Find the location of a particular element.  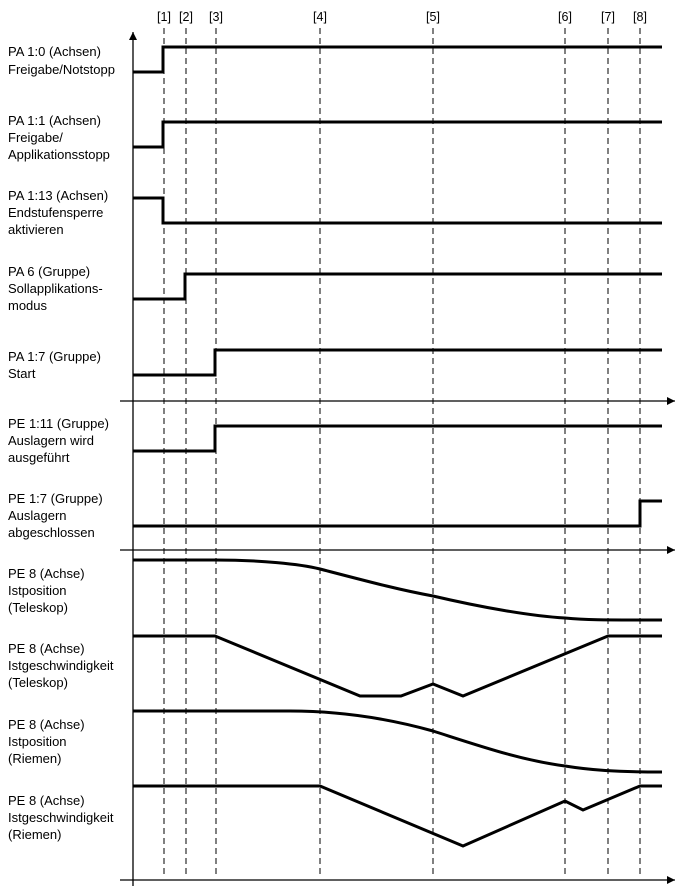

marker-label-3: [3] is located at coordinates (216, 17).